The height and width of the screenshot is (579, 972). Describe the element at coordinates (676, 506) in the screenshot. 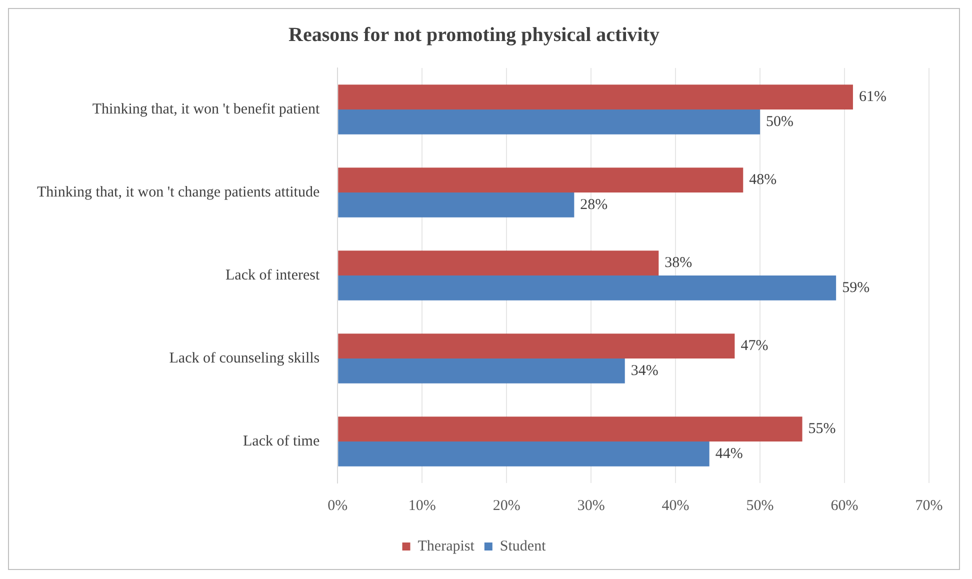

I see `x-tick-label: 40%` at that location.